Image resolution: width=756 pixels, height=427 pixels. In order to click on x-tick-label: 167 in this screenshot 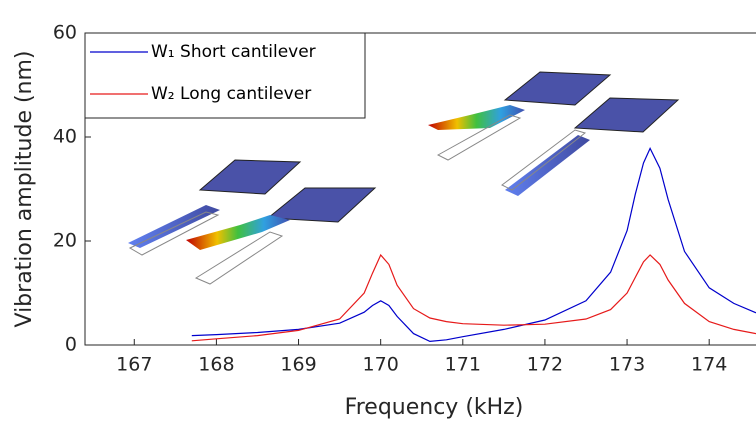, I will do `click(134, 365)`.